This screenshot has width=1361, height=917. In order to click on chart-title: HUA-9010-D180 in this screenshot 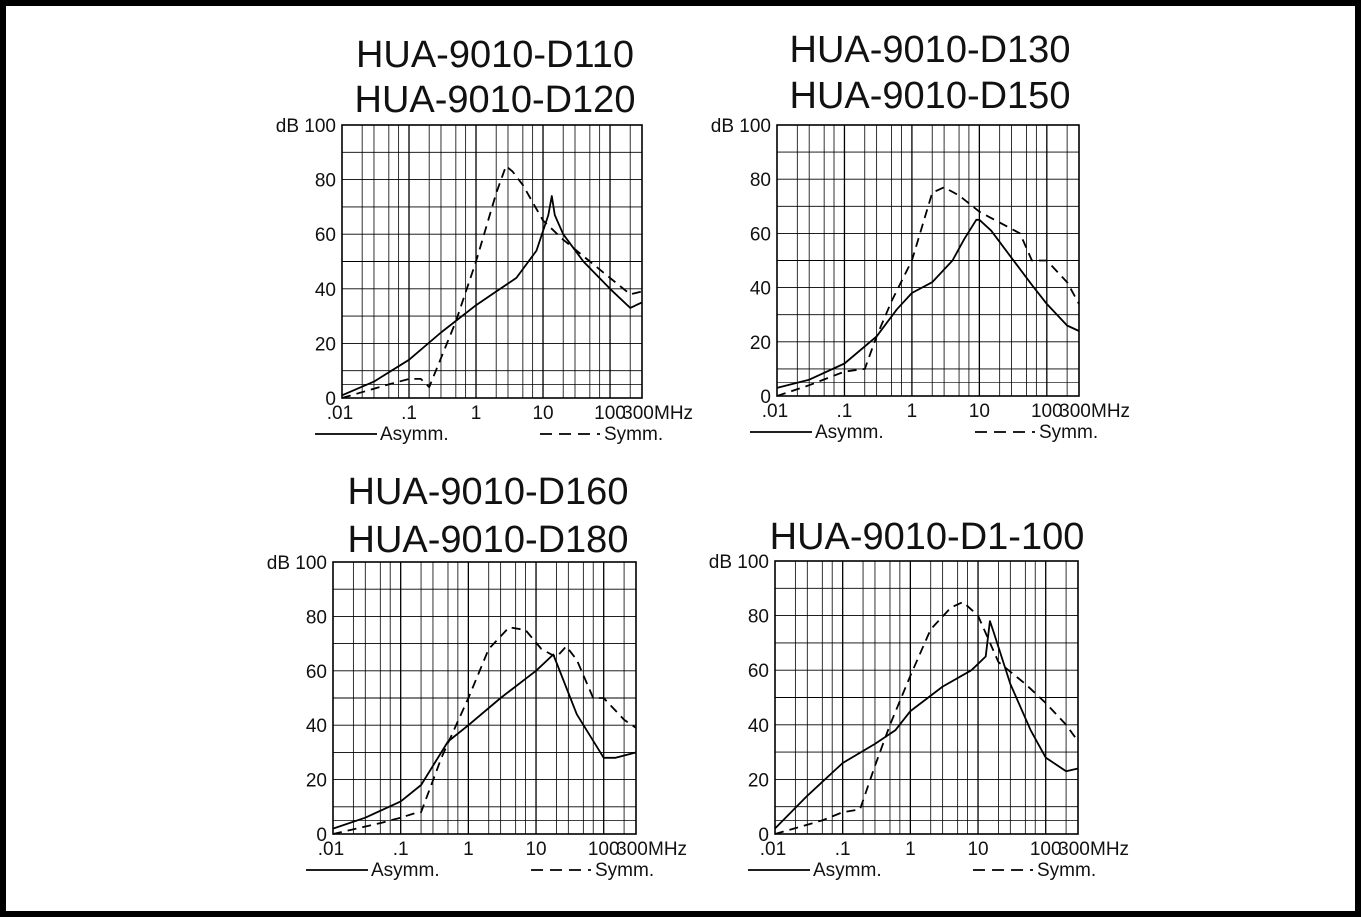, I will do `click(488, 540)`.